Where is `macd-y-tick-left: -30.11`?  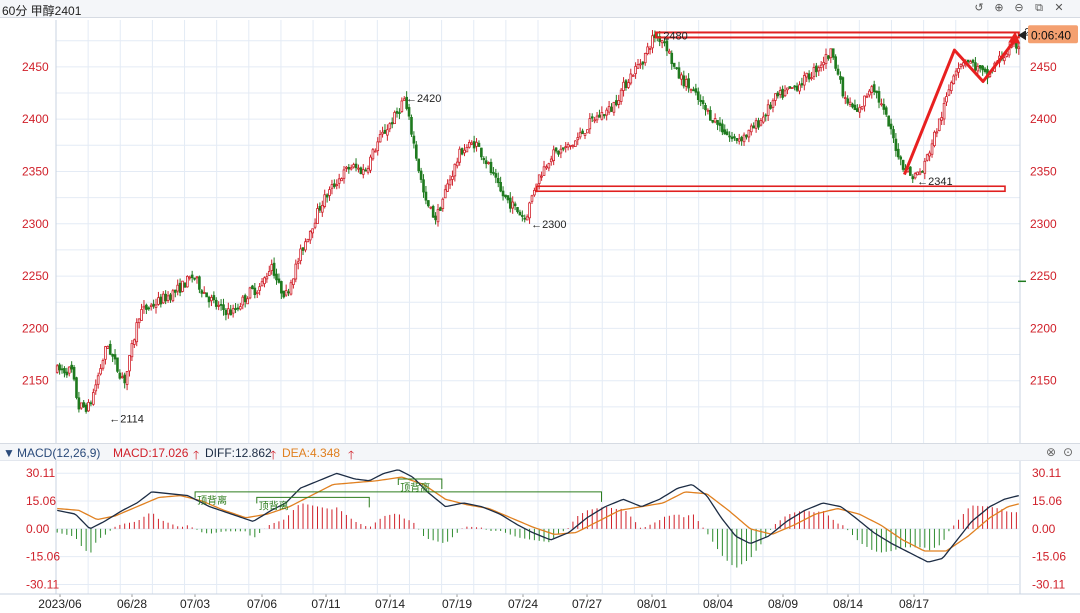
macd-y-tick-left: -30.11 is located at coordinates (42, 585).